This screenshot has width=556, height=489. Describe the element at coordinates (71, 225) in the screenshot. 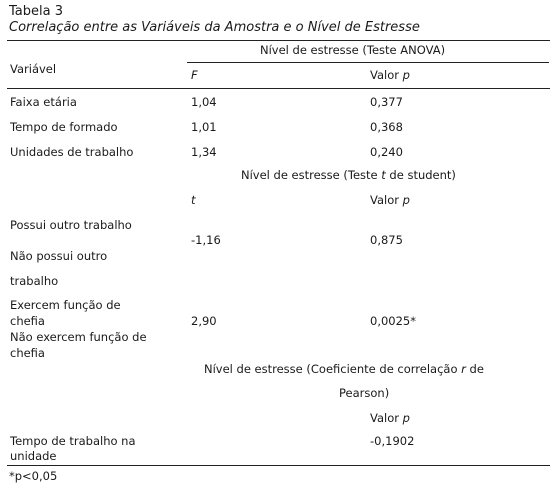

I see `row-label: Possui outro trabalho` at that location.